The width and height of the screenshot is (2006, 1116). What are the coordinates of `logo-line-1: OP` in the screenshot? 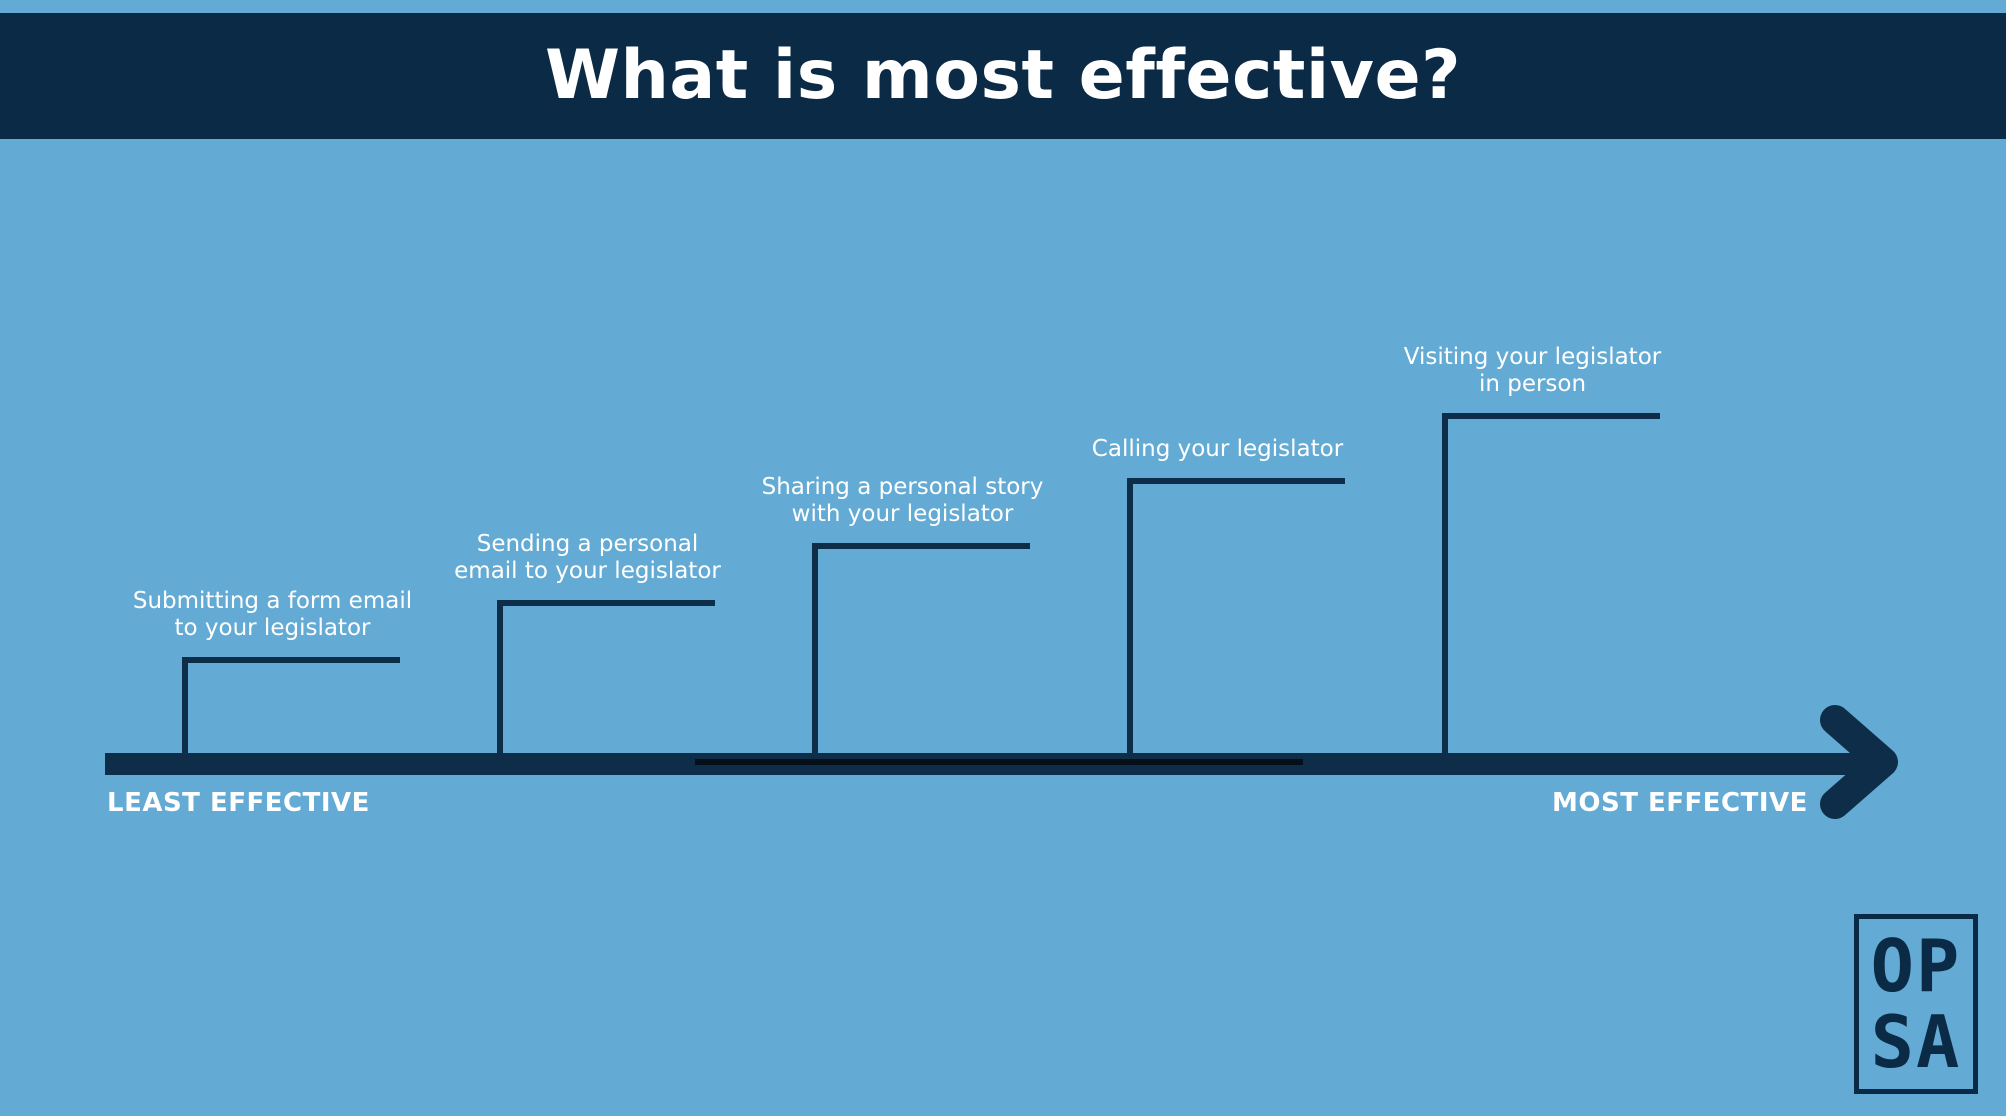 It's located at (1916, 966).